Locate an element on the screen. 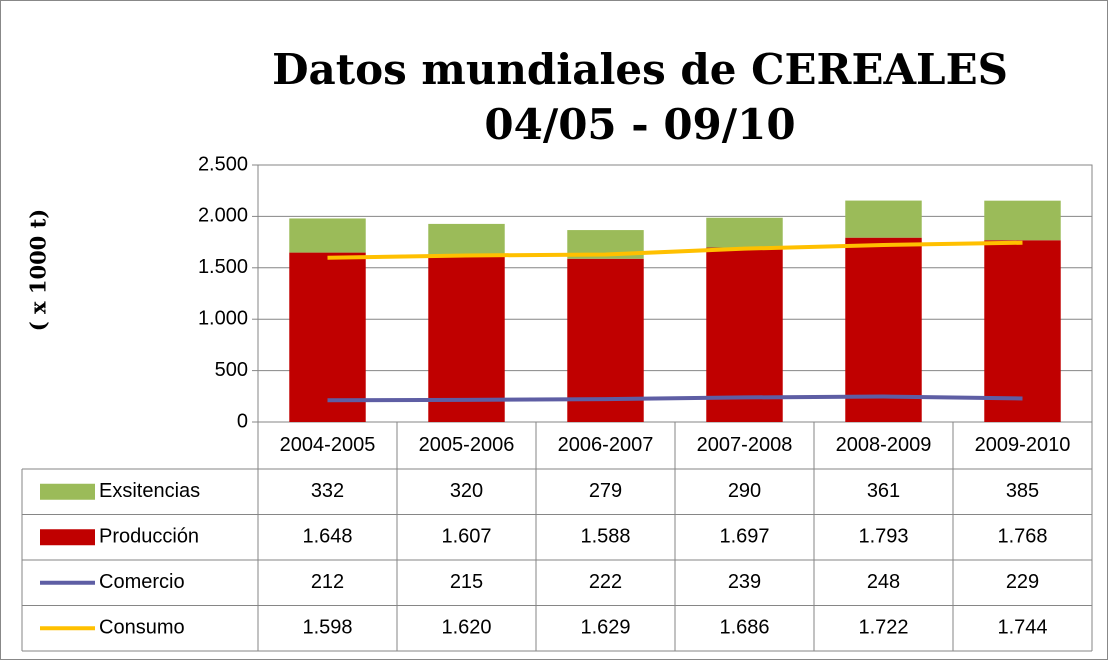 The width and height of the screenshot is (1118, 660). table-value: 320 is located at coordinates (466, 491).